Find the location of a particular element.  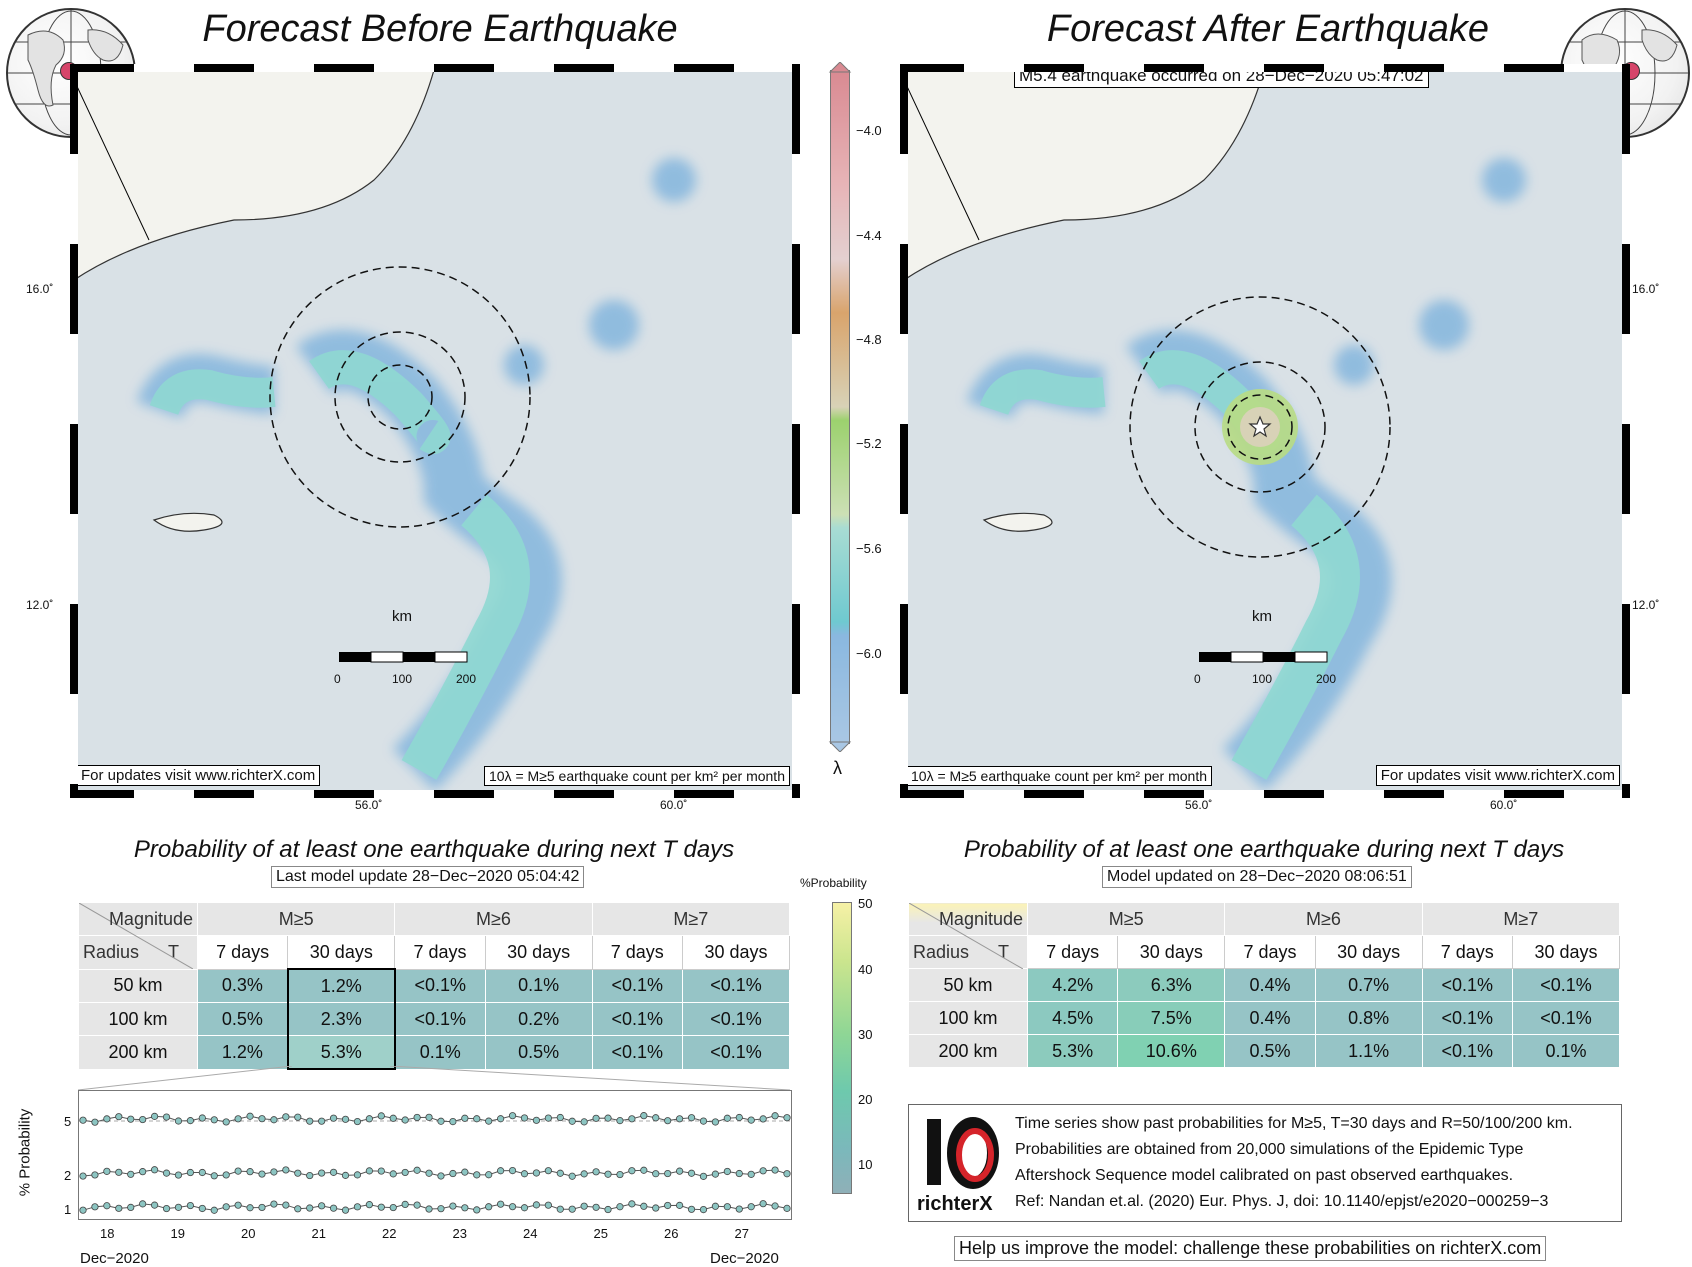

prob-cell: 0.3% is located at coordinates (242, 985).